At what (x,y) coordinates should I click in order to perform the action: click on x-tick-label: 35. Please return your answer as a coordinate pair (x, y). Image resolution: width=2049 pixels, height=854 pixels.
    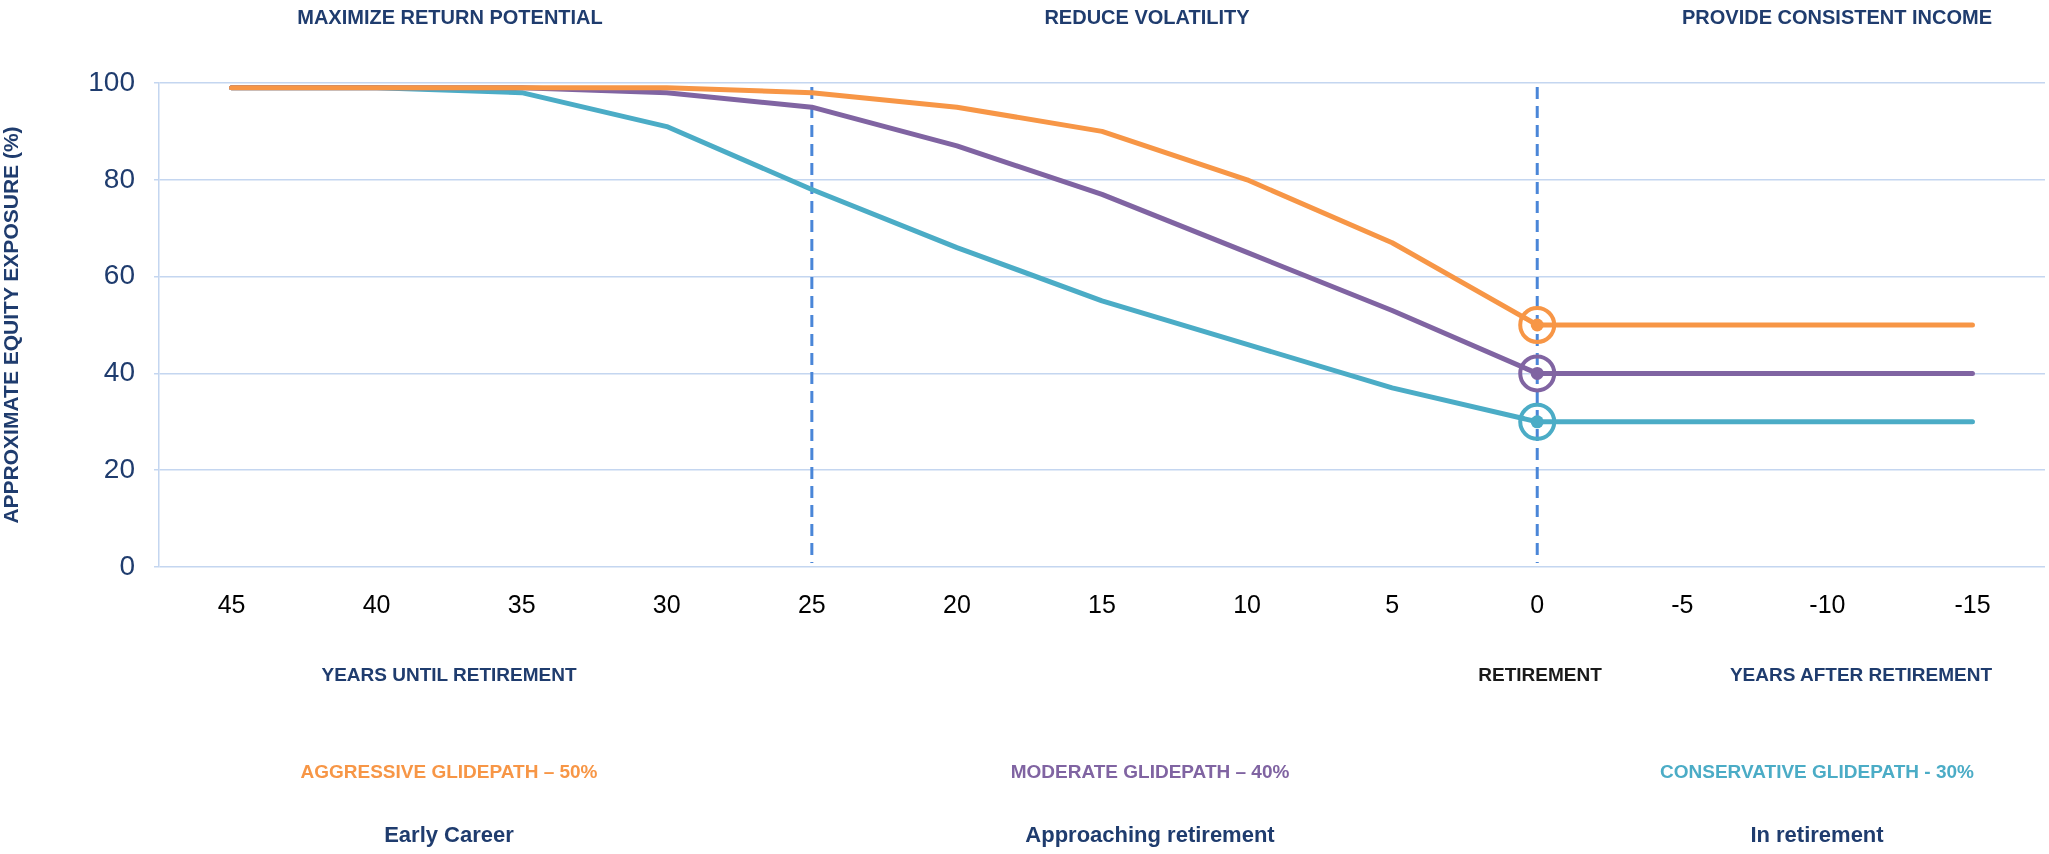
    Looking at the image, I should click on (521, 603).